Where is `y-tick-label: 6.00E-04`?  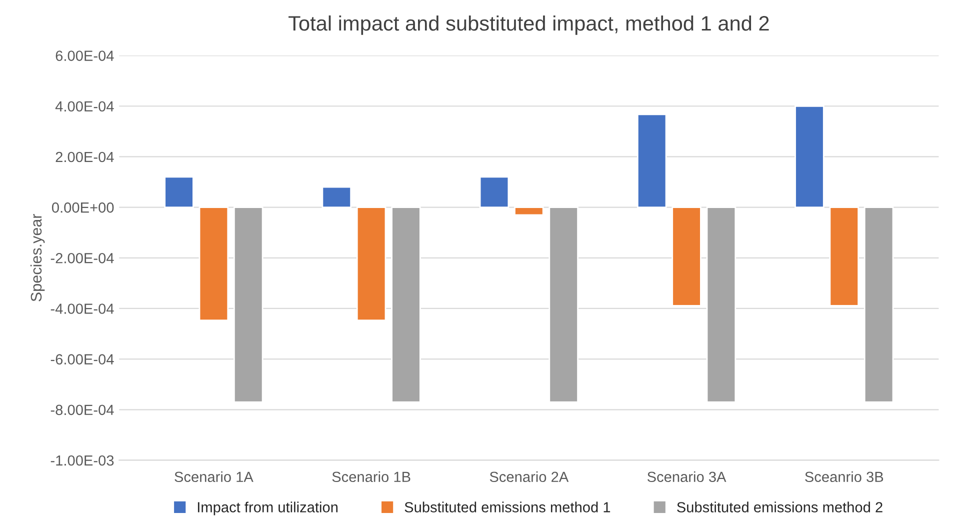 y-tick-label: 6.00E-04 is located at coordinates (85, 55).